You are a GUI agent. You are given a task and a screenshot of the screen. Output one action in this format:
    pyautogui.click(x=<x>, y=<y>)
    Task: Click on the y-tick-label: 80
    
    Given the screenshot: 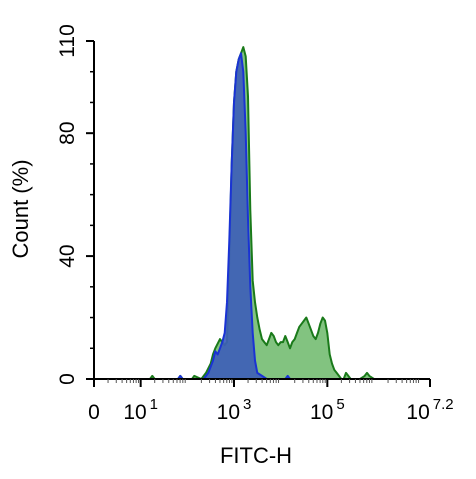 What is the action you would take?
    pyautogui.click(x=67, y=133)
    